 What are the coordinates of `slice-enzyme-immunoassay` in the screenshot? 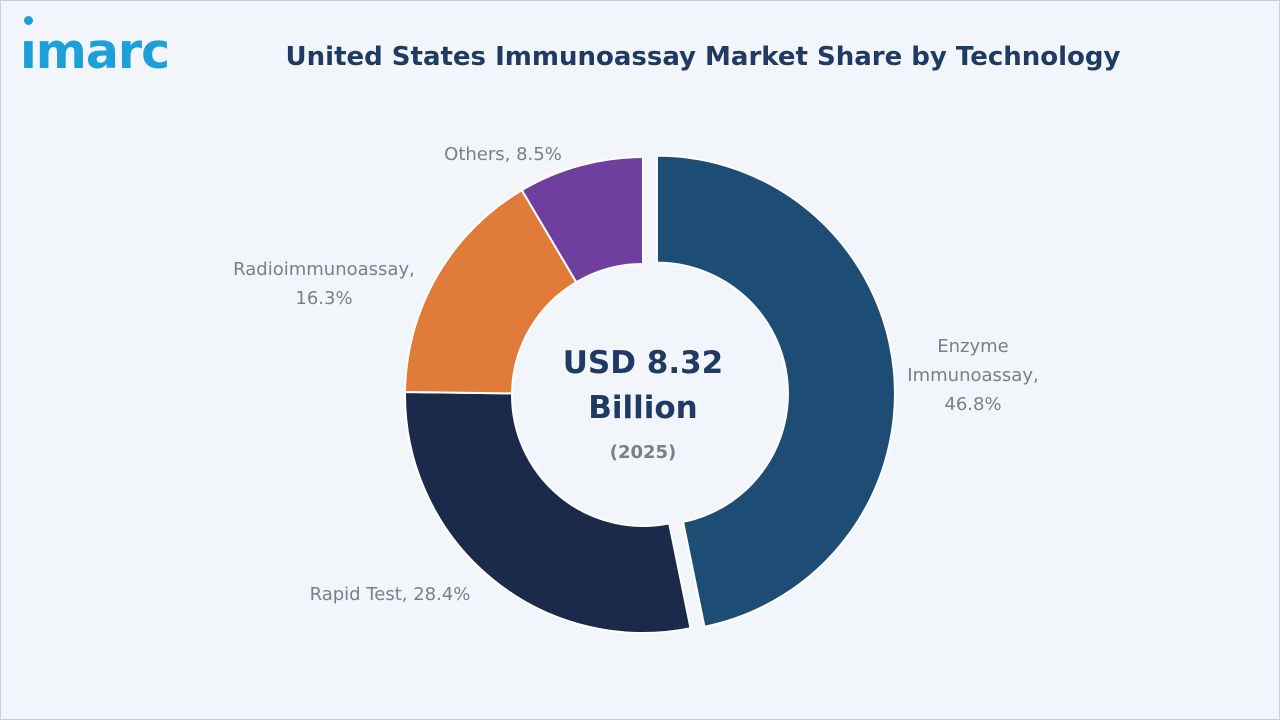 It's located at (775, 391).